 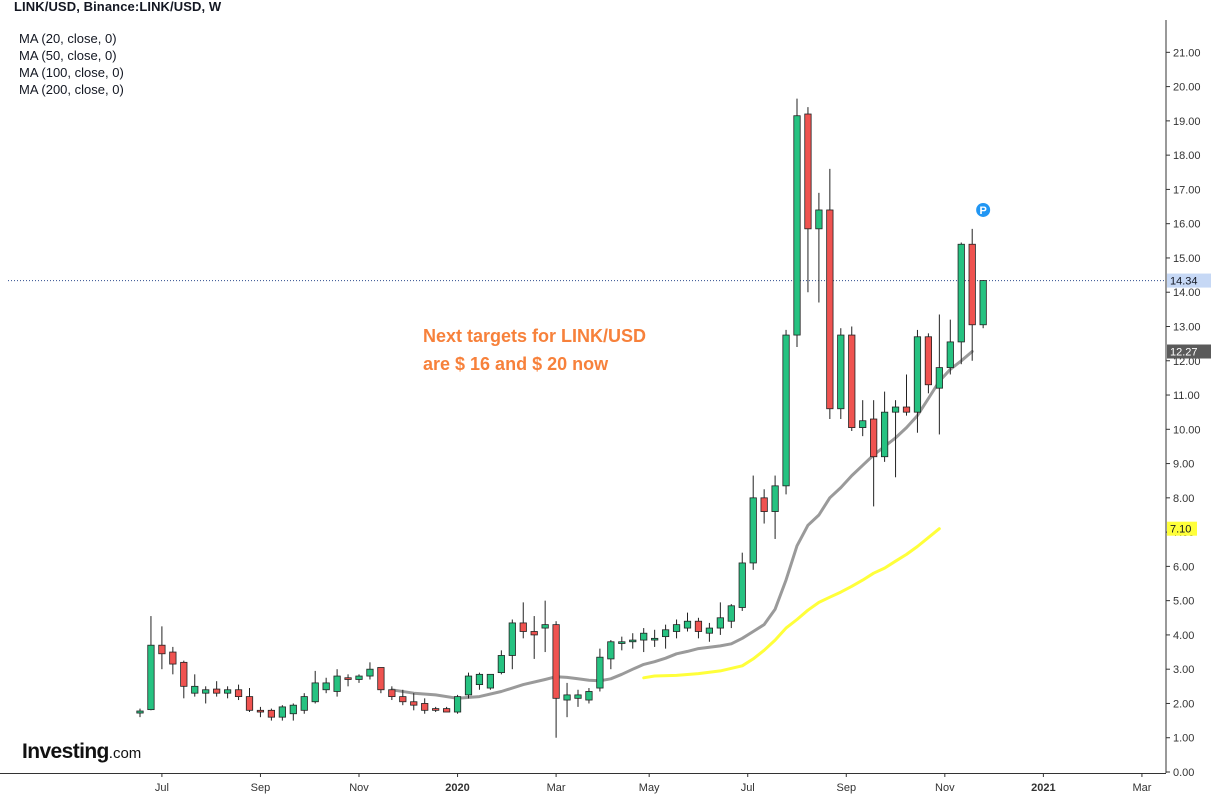 I want to click on annotation-line-2: are $ 16 and $ 20 now, so click(x=516, y=364).